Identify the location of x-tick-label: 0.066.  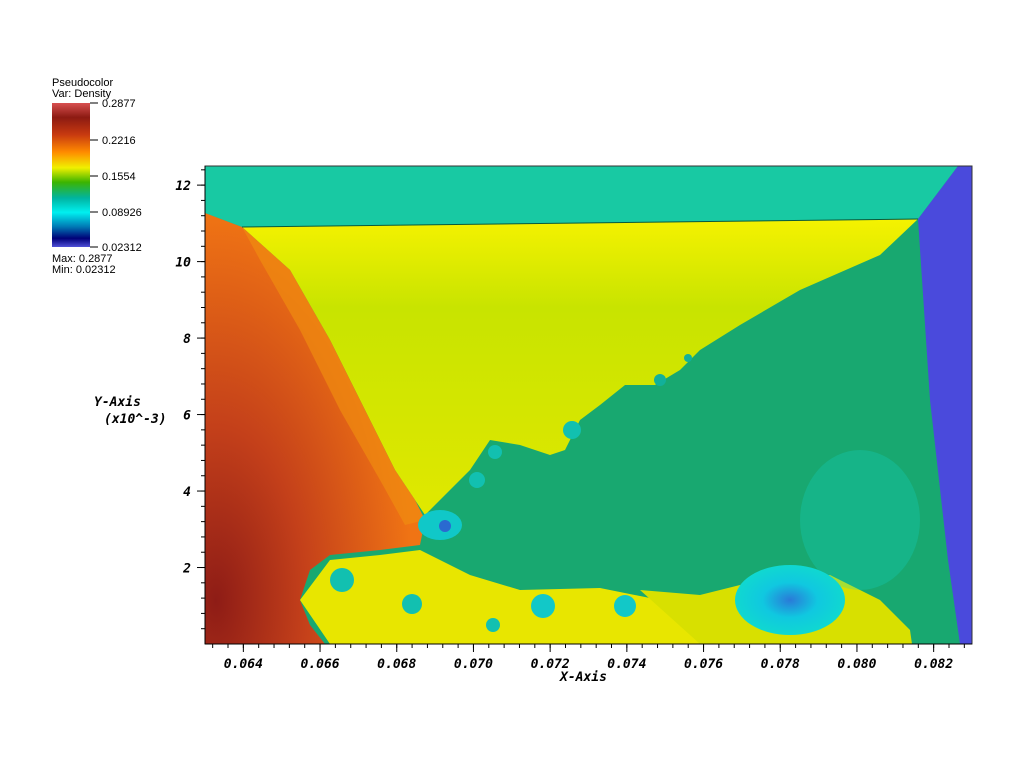
(319, 664).